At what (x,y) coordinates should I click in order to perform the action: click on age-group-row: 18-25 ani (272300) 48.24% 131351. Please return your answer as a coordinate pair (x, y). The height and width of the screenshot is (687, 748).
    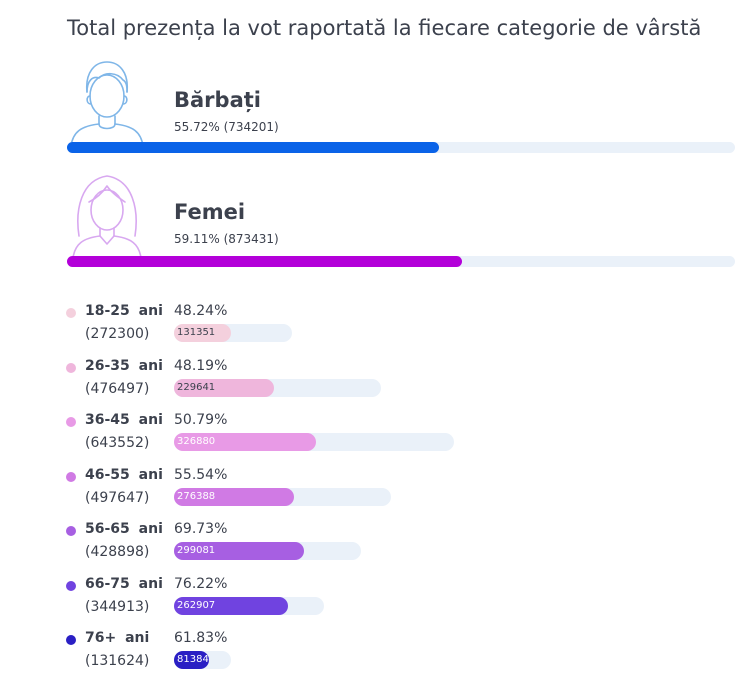
    Looking at the image, I should click on (276, 327).